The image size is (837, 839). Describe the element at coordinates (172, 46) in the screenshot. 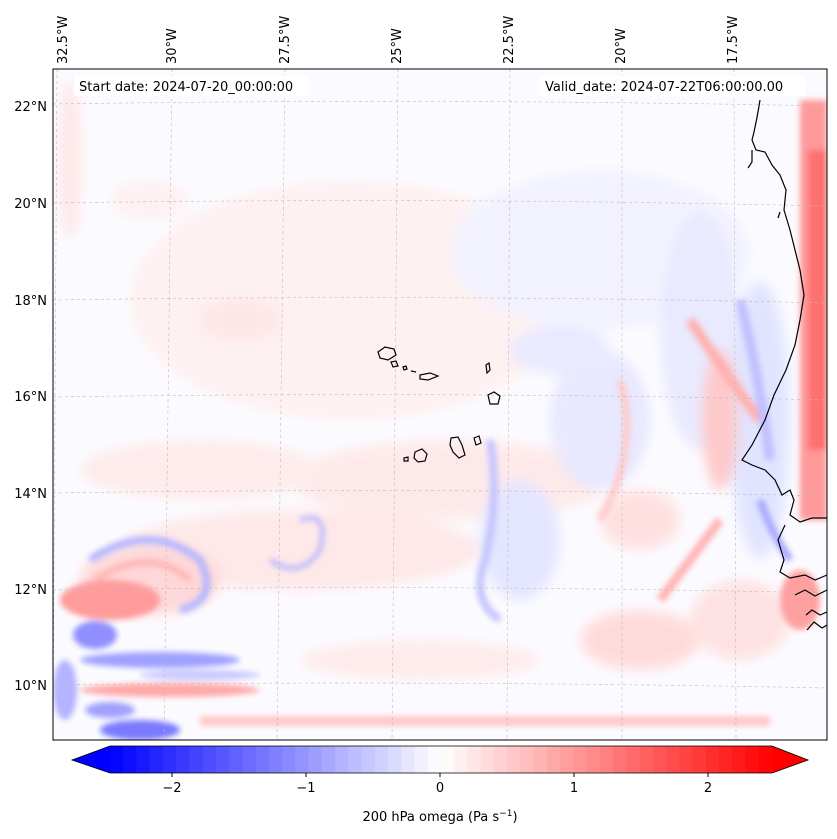

I see `lon-label: 30°W` at that location.